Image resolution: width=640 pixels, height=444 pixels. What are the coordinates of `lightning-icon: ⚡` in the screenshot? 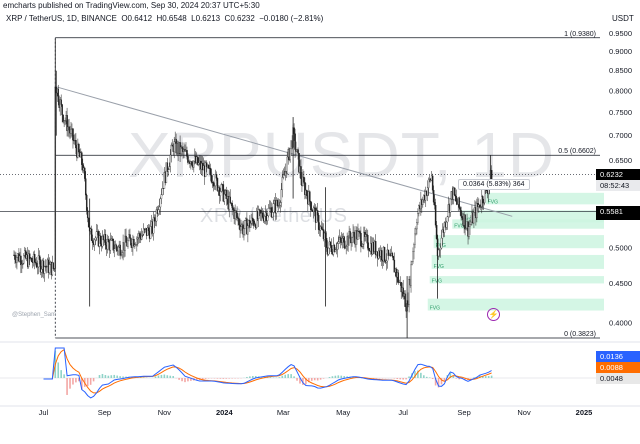 It's located at (493, 314).